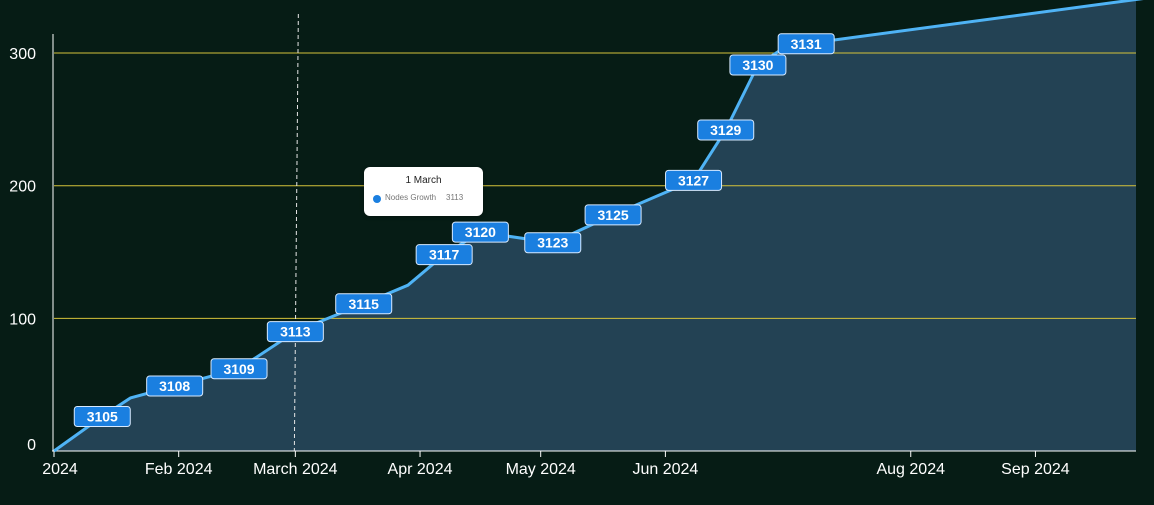 The height and width of the screenshot is (505, 1154). Describe the element at coordinates (296, 232) in the screenshot. I see `crosshair-line` at that location.